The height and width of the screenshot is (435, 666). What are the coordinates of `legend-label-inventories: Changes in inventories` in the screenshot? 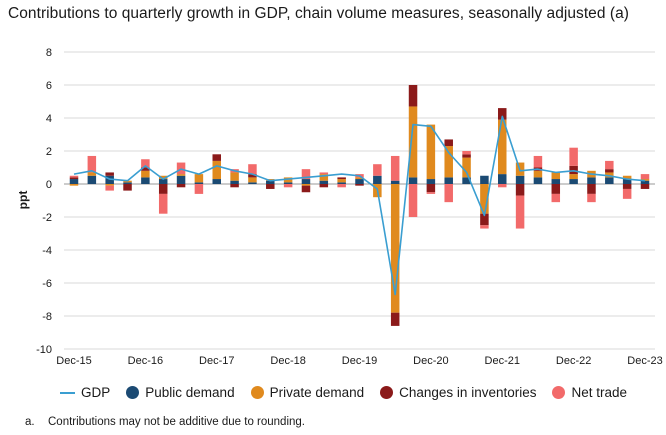 It's located at (468, 392).